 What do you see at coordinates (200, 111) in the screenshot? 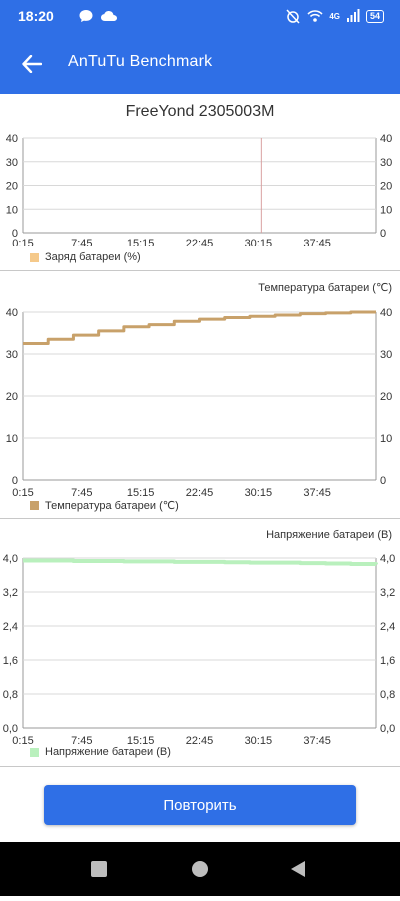
I see `device-name: FreeYond 2305003M` at bounding box center [200, 111].